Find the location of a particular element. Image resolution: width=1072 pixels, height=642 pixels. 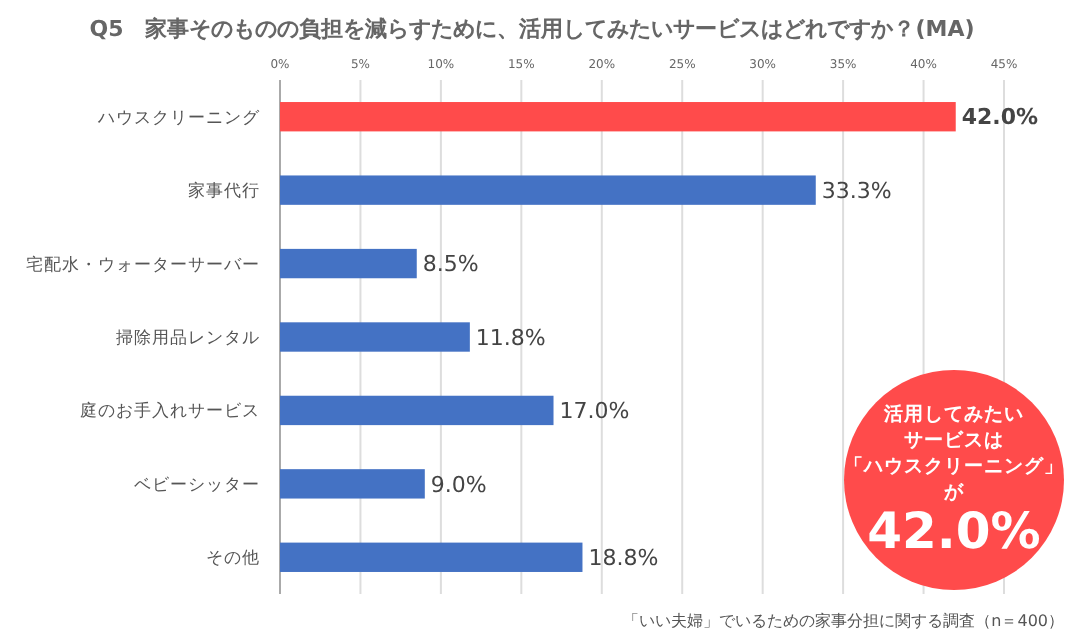

y-tick-label: ベビーシッター is located at coordinates (197, 484).